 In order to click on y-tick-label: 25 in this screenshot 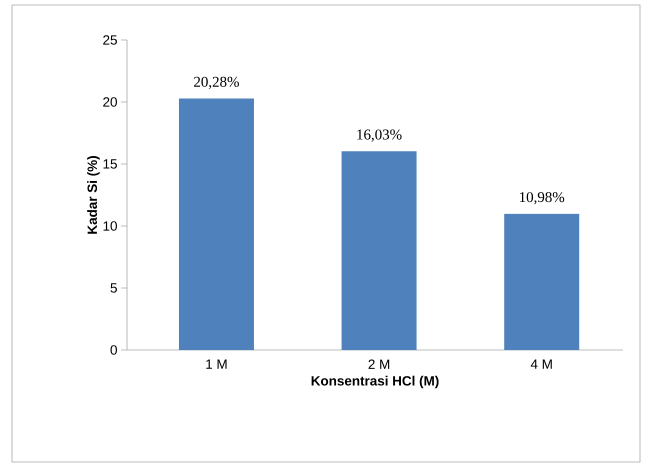, I will do `click(110, 40)`.